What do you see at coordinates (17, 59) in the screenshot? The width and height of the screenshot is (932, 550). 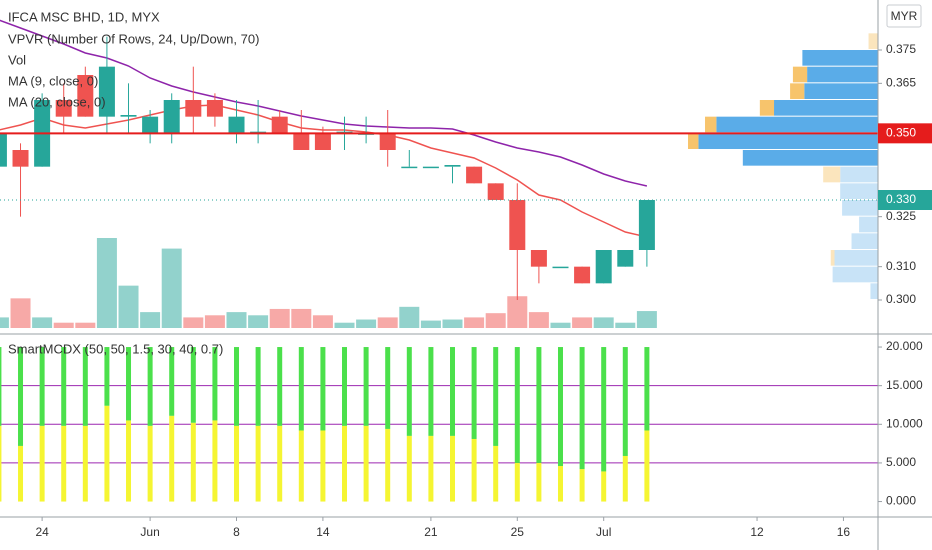 I see `legend-volume: Vol` at bounding box center [17, 59].